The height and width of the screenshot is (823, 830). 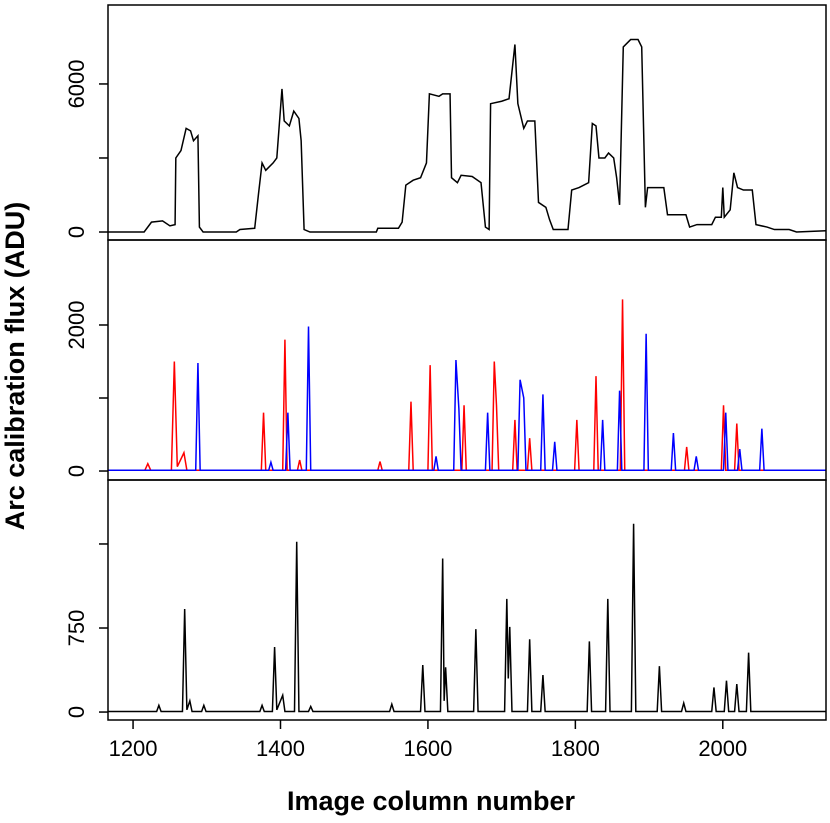 What do you see at coordinates (133, 748) in the screenshot?
I see `x-tick-label: 1200` at bounding box center [133, 748].